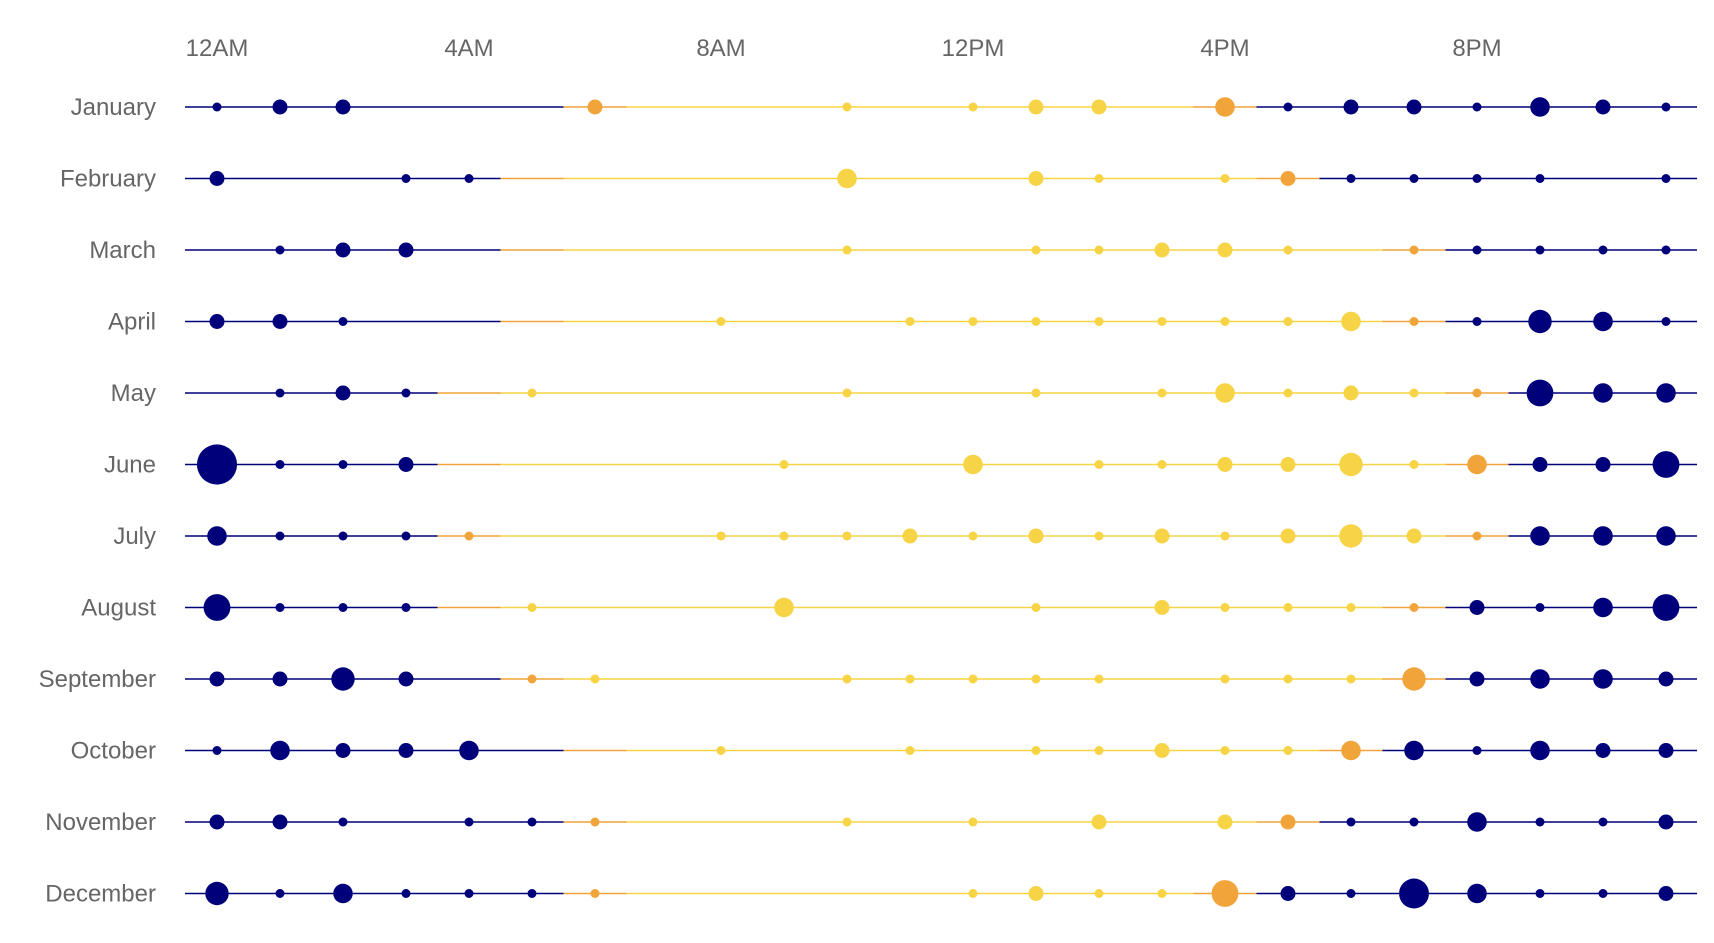 Image resolution: width=1714 pixels, height=943 pixels. What do you see at coordinates (118, 608) in the screenshot?
I see `month-label: August` at bounding box center [118, 608].